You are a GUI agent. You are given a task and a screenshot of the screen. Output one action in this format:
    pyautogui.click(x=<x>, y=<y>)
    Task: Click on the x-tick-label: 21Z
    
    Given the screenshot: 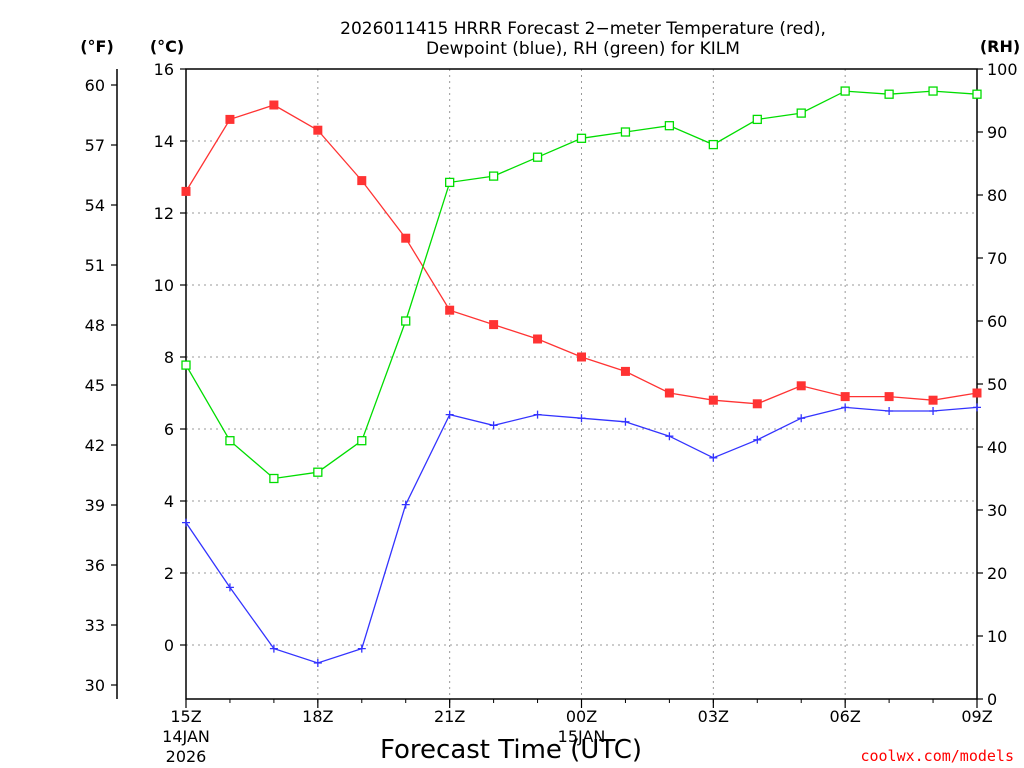 What is the action you would take?
    pyautogui.click(x=449, y=716)
    